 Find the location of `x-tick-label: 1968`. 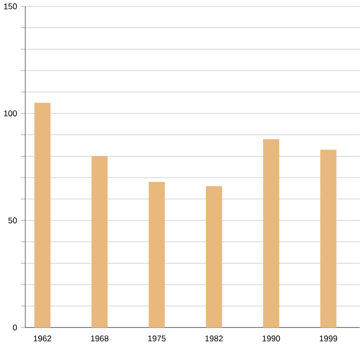

x-tick-label: 1968 is located at coordinates (99, 339).